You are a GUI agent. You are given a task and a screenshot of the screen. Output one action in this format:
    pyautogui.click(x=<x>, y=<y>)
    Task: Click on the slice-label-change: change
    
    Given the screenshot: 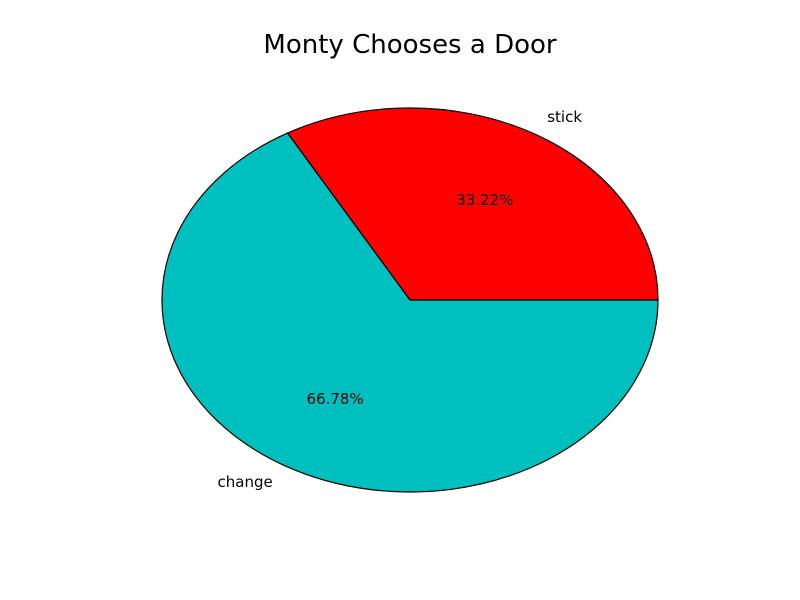 What is the action you would take?
    pyautogui.click(x=245, y=482)
    